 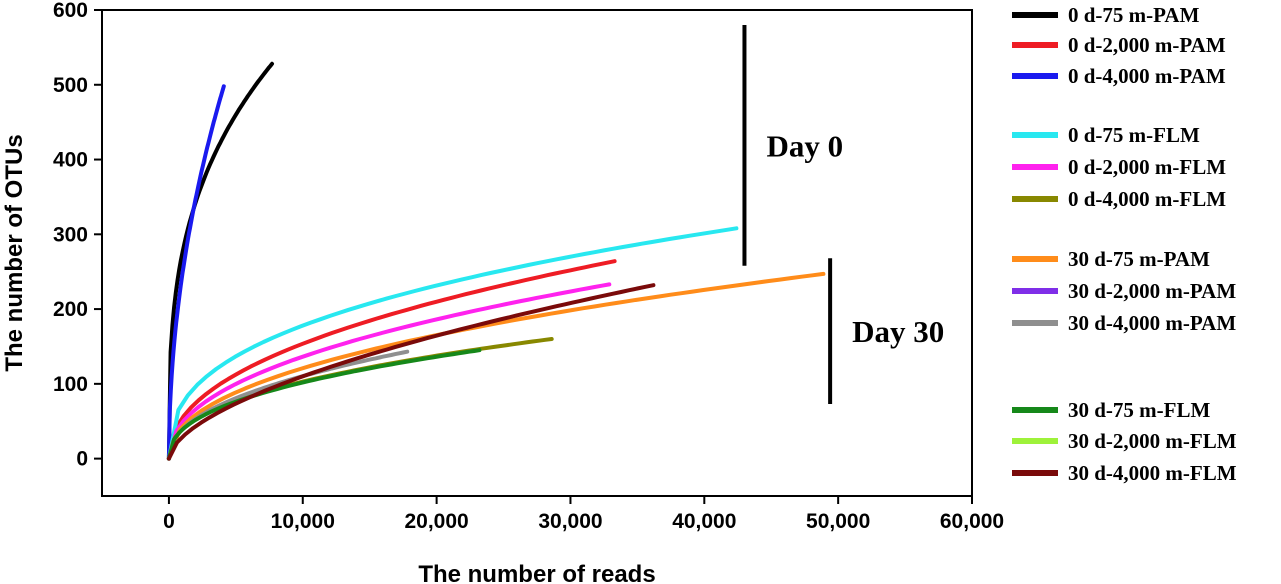 What do you see at coordinates (1134, 15) in the screenshot?
I see `legend-label: 0 d-75 m-PAM` at bounding box center [1134, 15].